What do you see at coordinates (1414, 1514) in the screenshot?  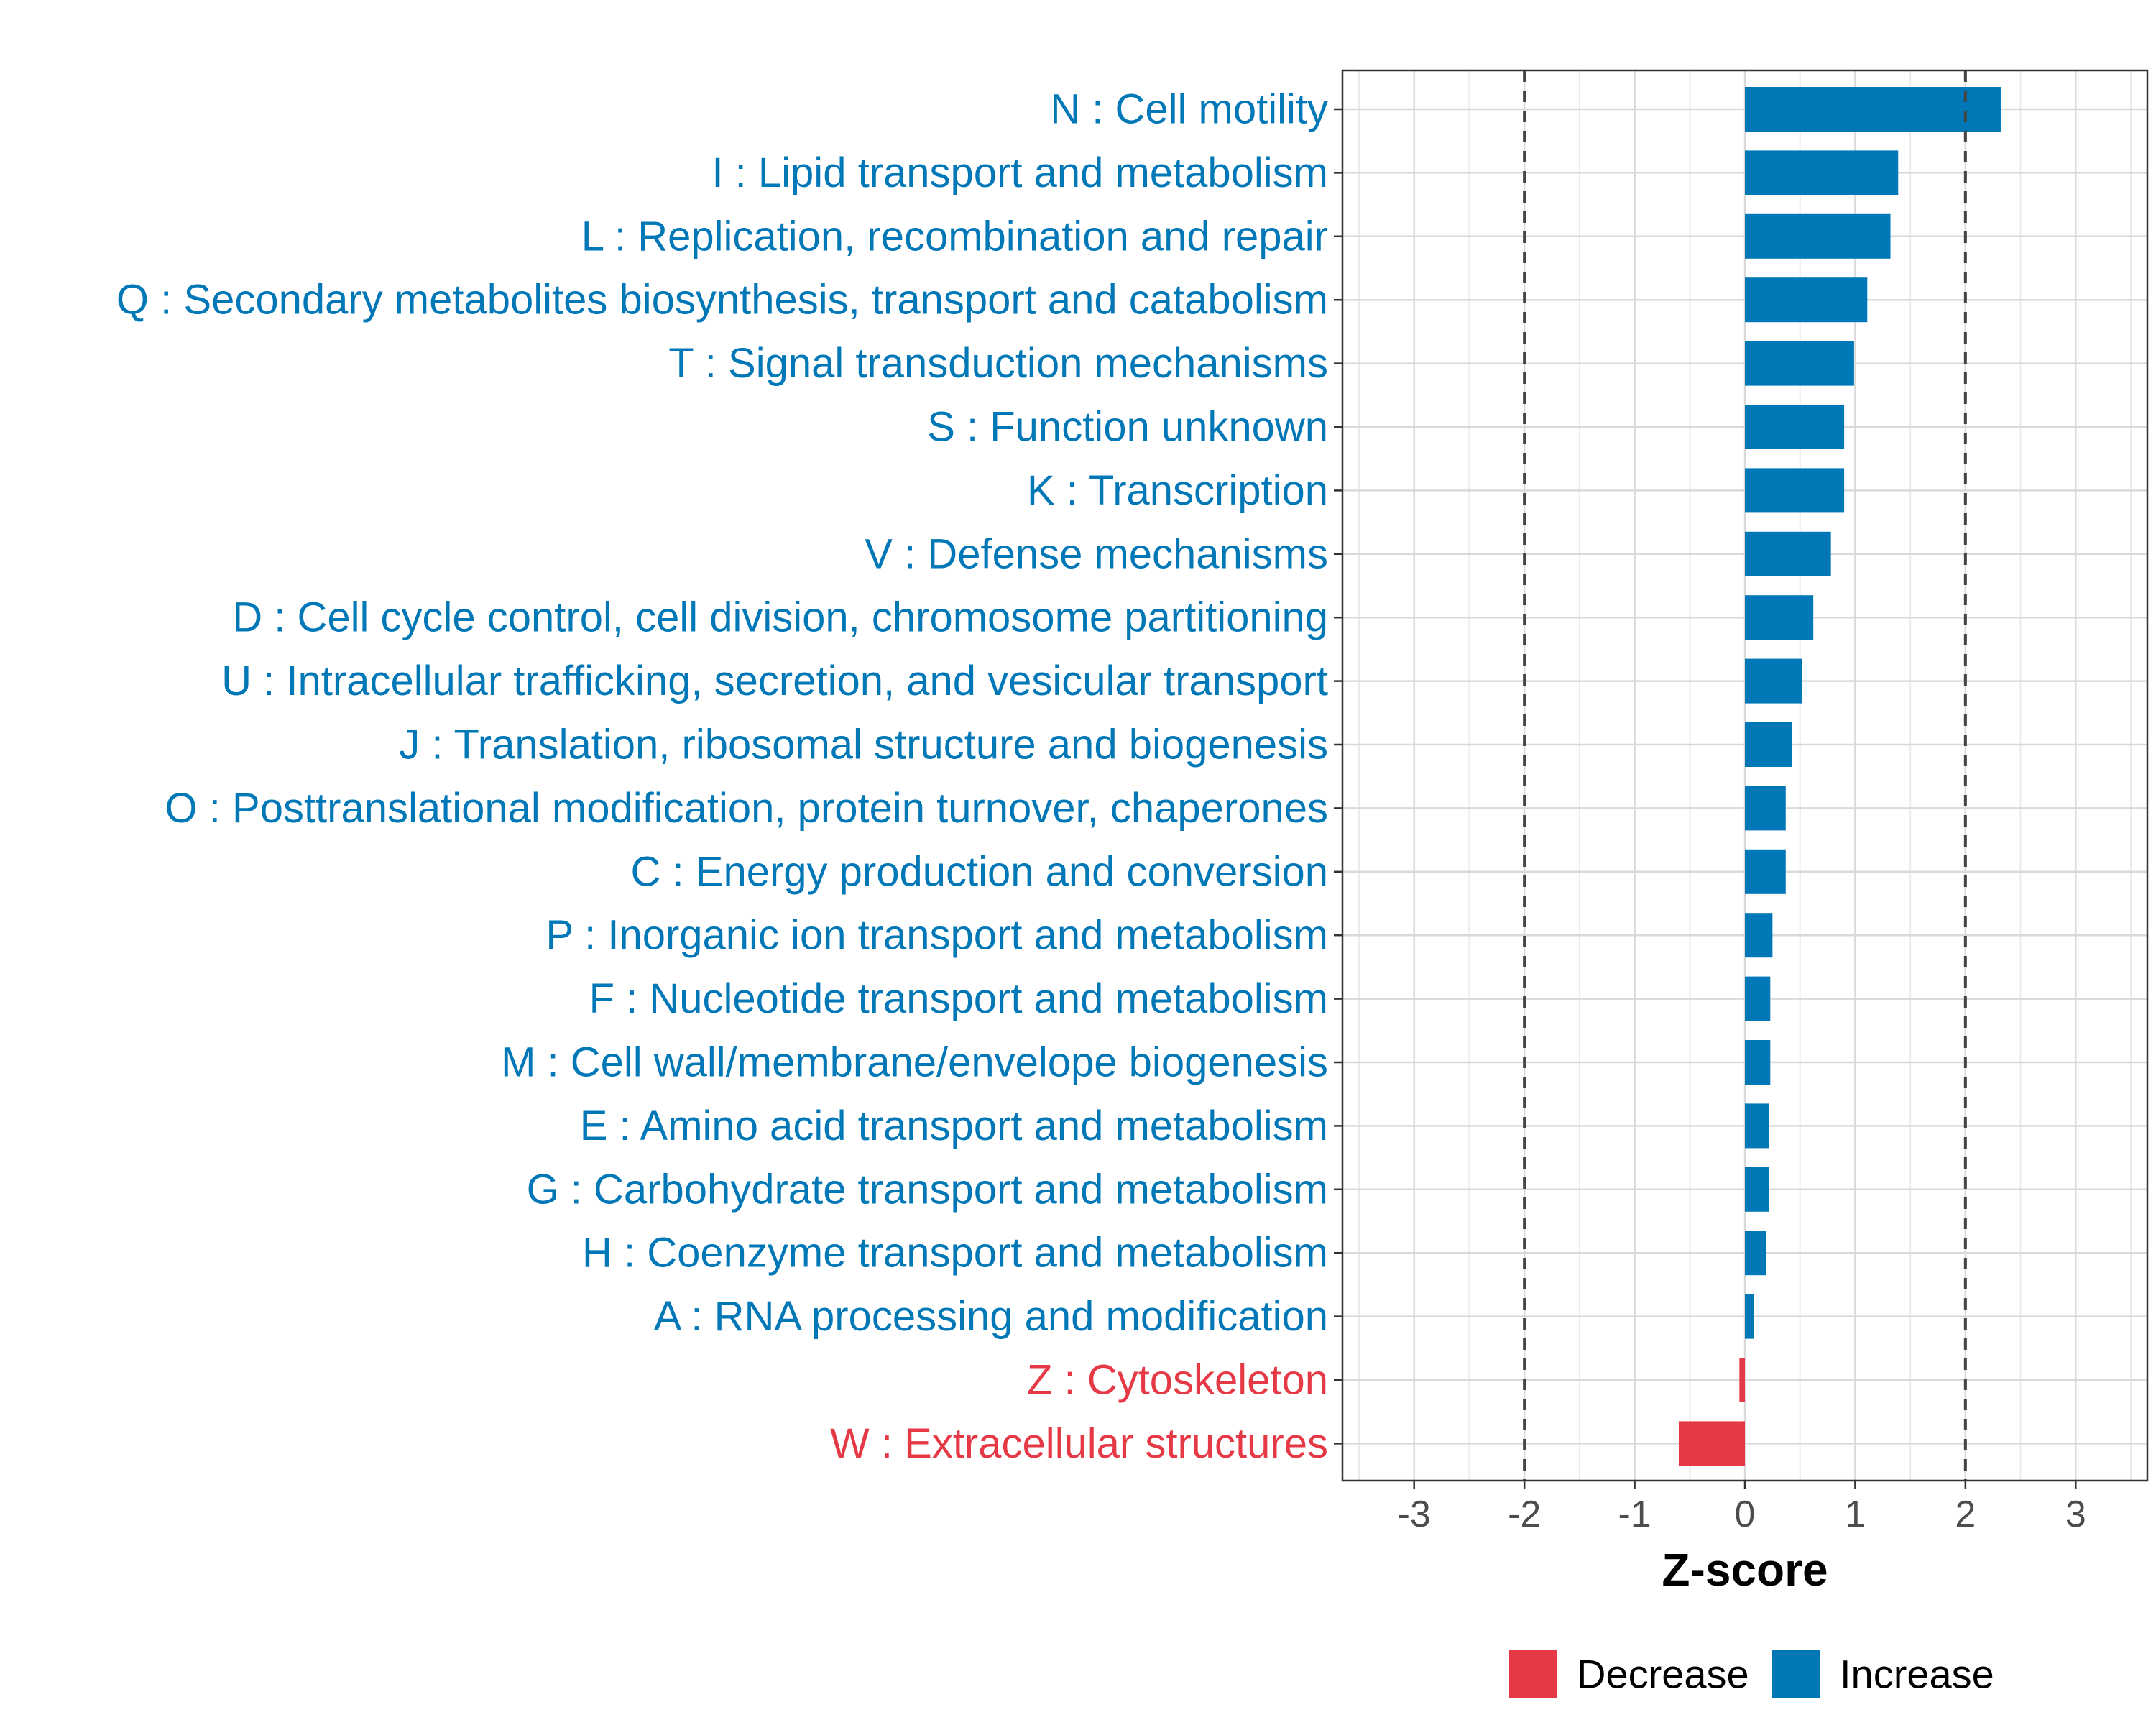 I see `x-tick-label: -3` at bounding box center [1414, 1514].